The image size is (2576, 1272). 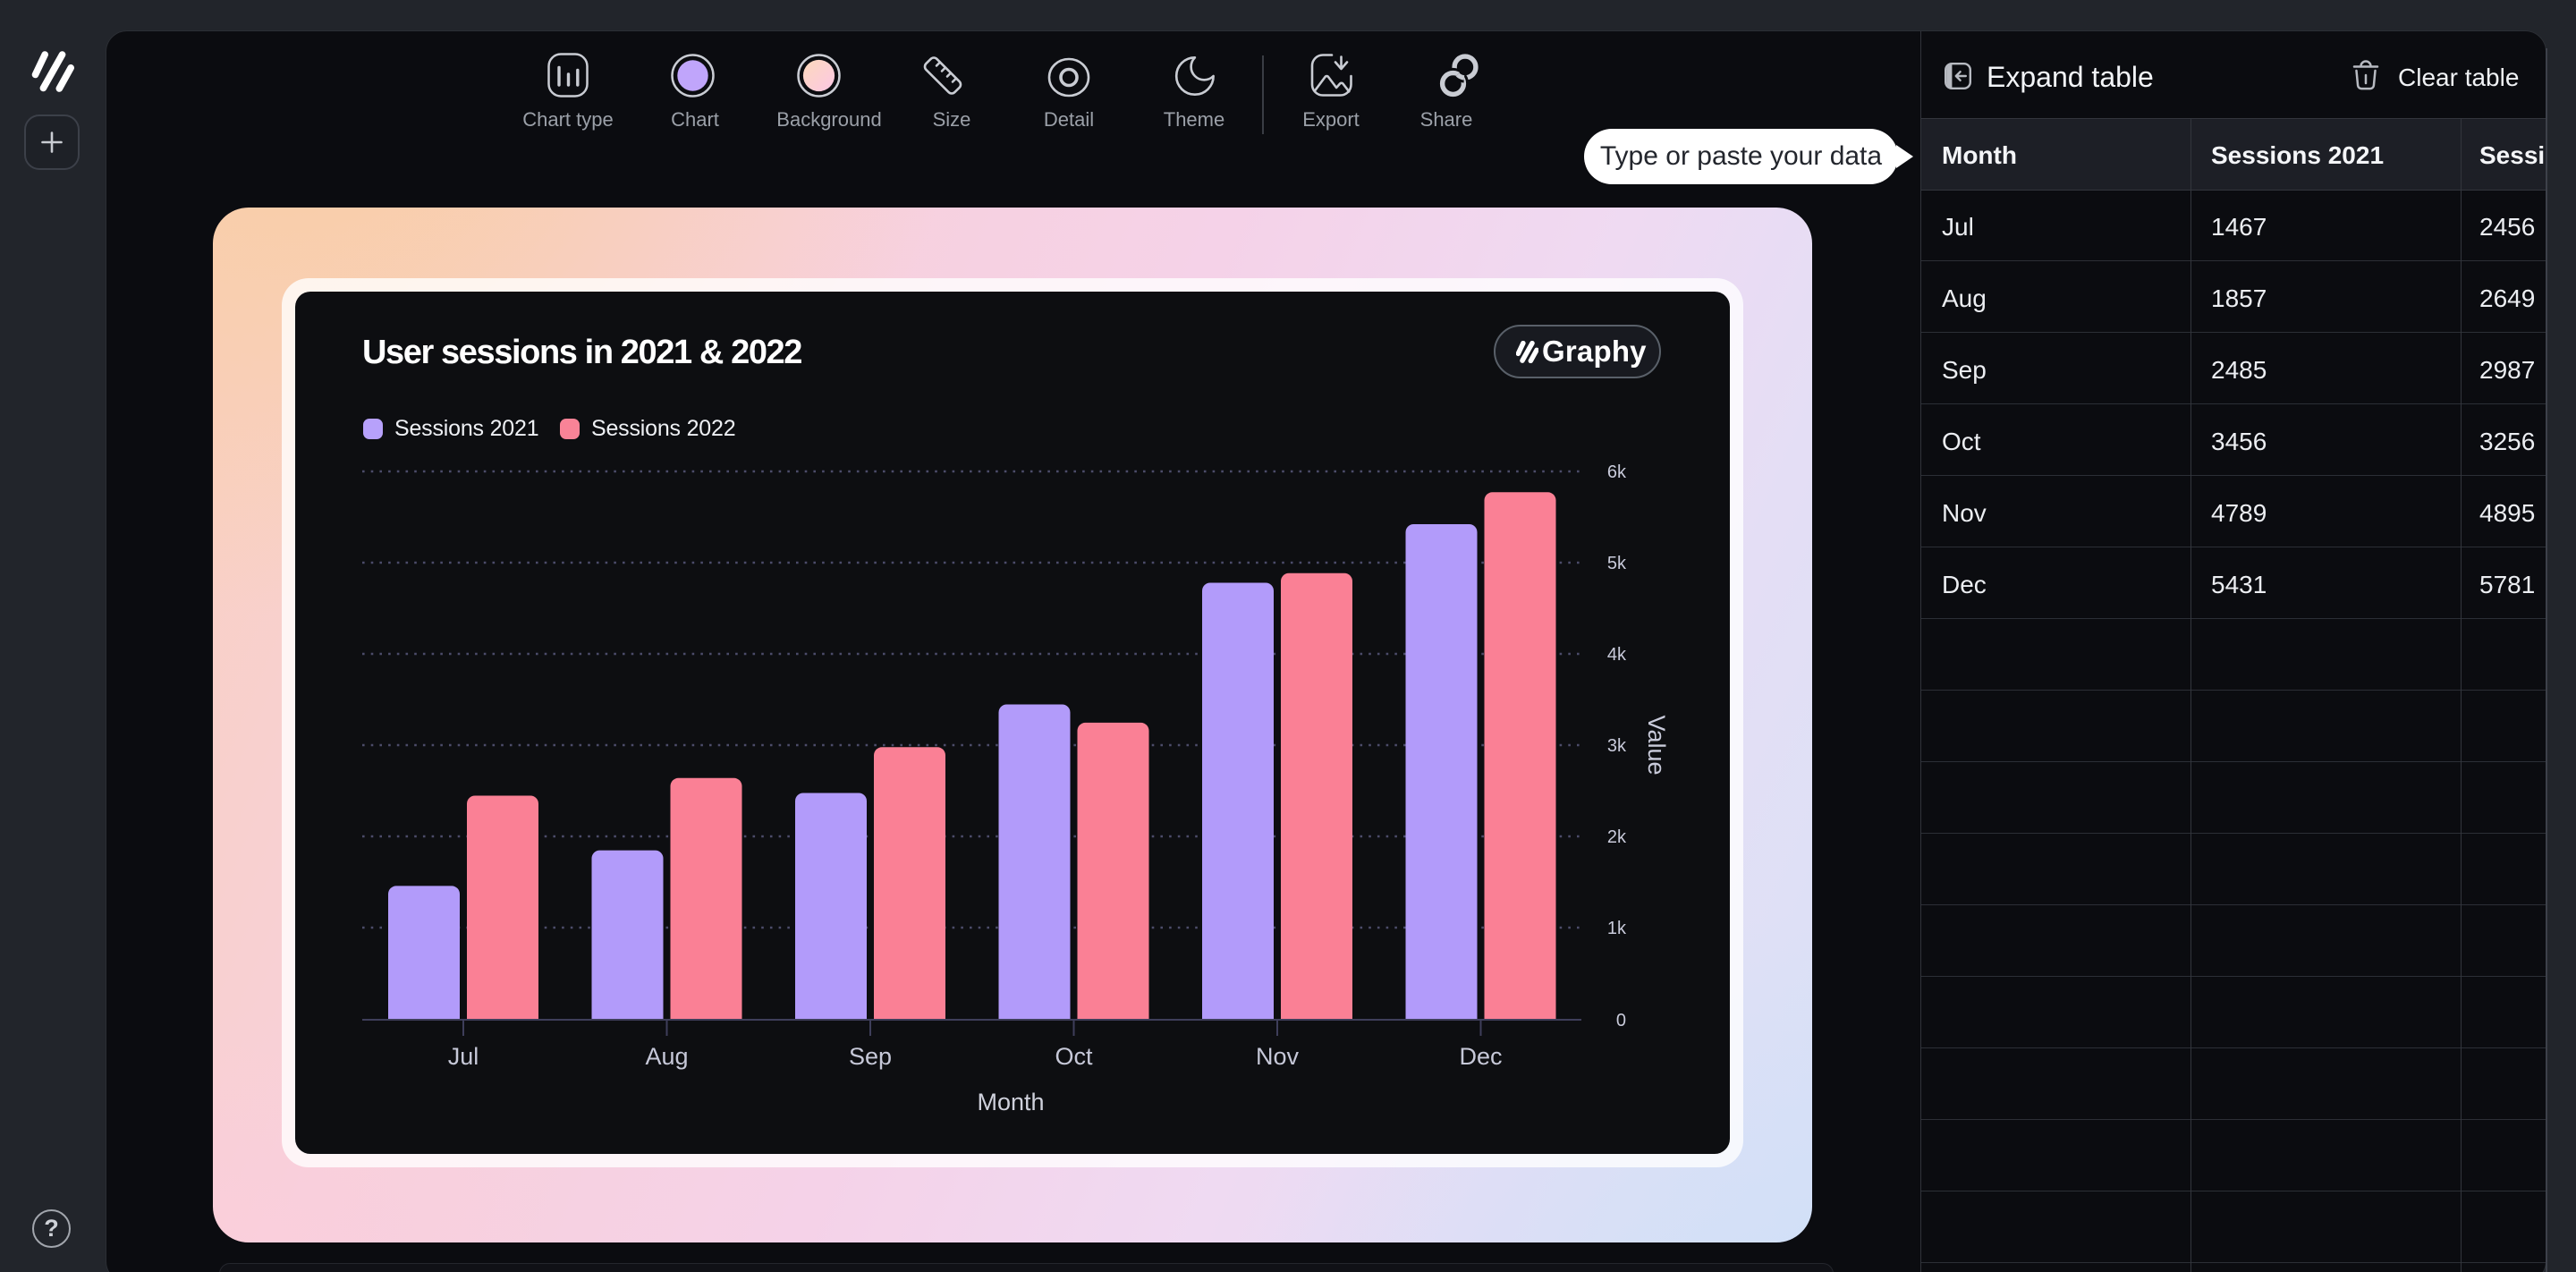 I want to click on svg-text: 1k, so click(x=1617, y=928).